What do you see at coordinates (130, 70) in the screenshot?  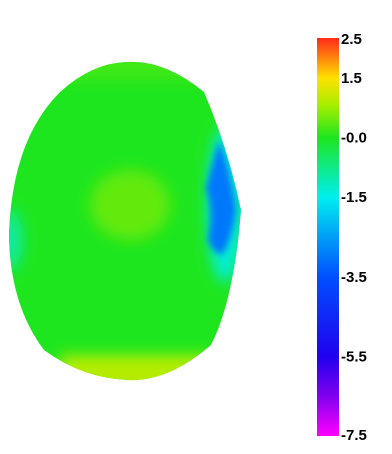 I see `map-top-edge` at bounding box center [130, 70].